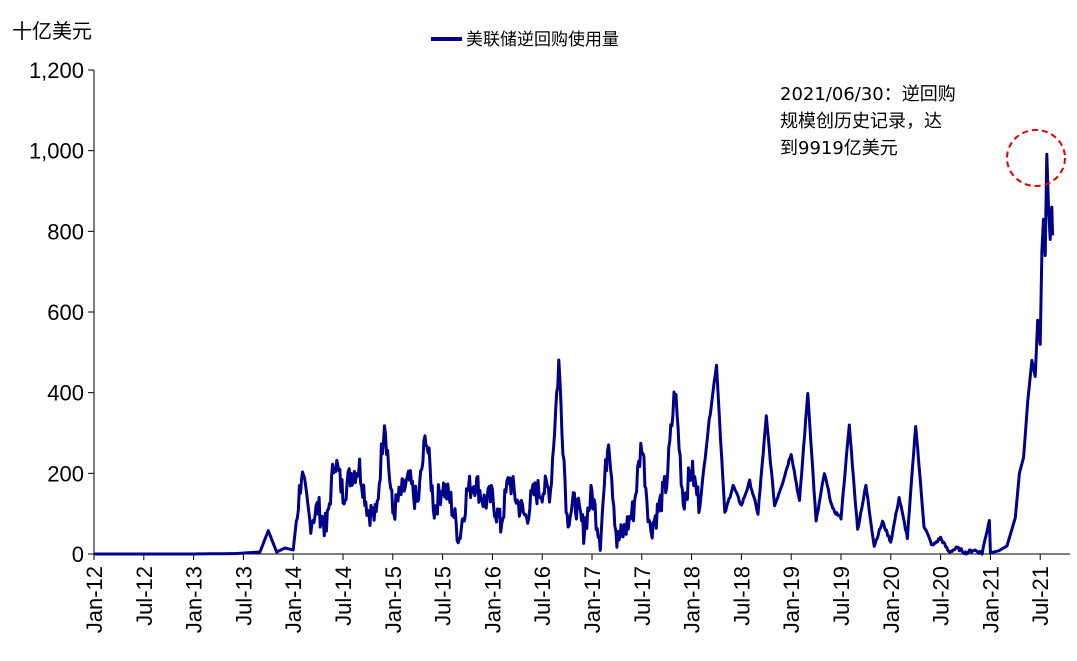  Describe the element at coordinates (194, 599) in the screenshot. I see `x-tick-label: Jan-13` at that location.